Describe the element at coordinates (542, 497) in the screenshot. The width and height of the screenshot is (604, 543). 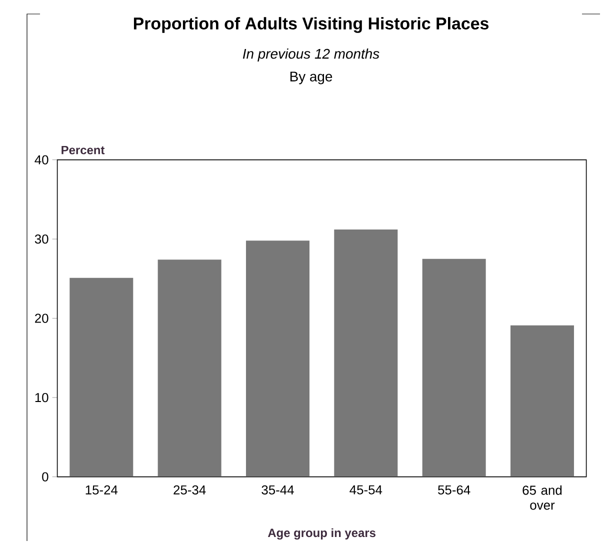
I see `x-tick-label: 65 and over` at that location.